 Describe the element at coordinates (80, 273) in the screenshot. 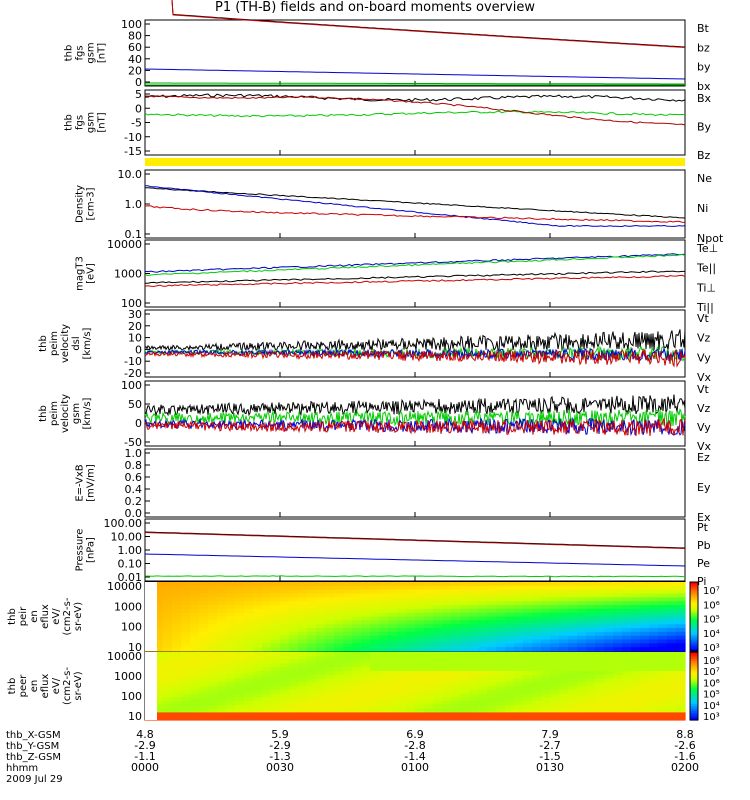

I see `ylabel-temperature-0: magT3` at that location.